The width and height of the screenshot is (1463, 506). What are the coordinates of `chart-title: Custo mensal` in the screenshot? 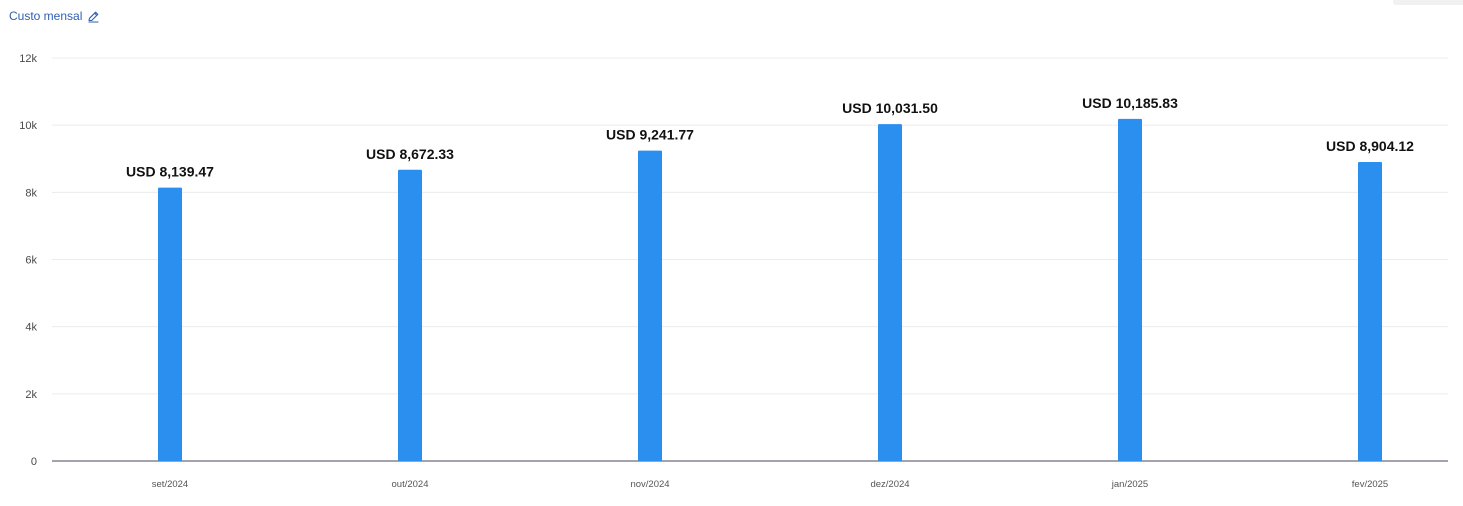 It's located at (46, 16).